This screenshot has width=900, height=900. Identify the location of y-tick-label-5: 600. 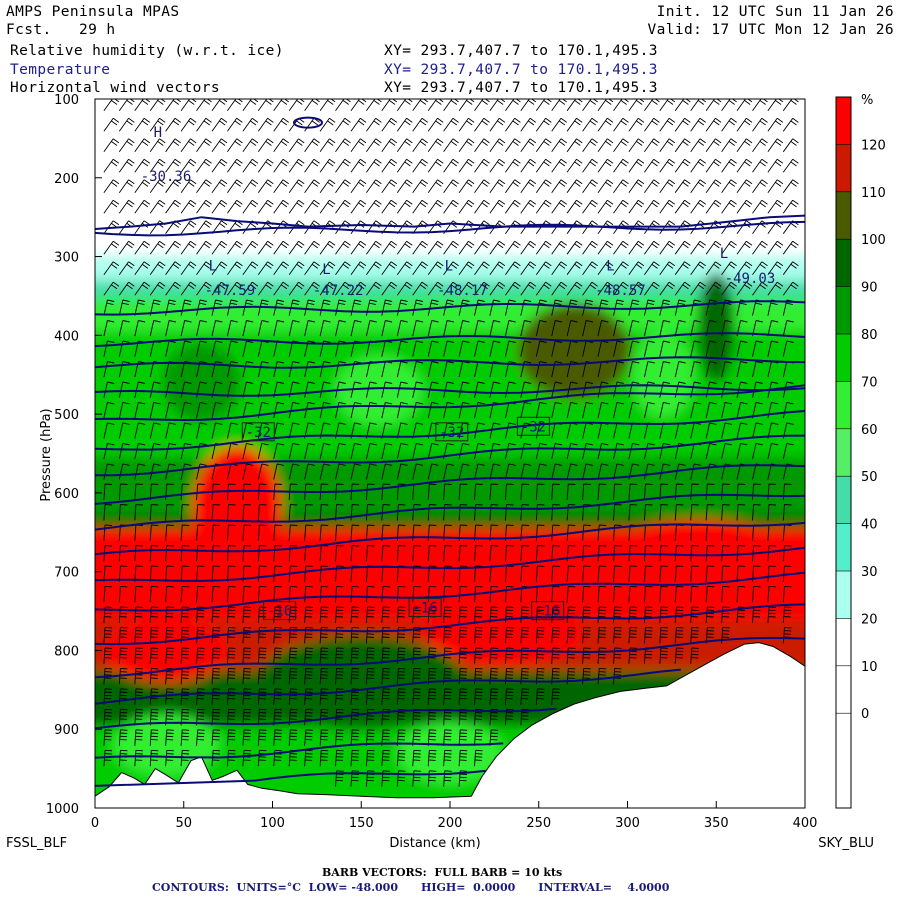
(66, 494).